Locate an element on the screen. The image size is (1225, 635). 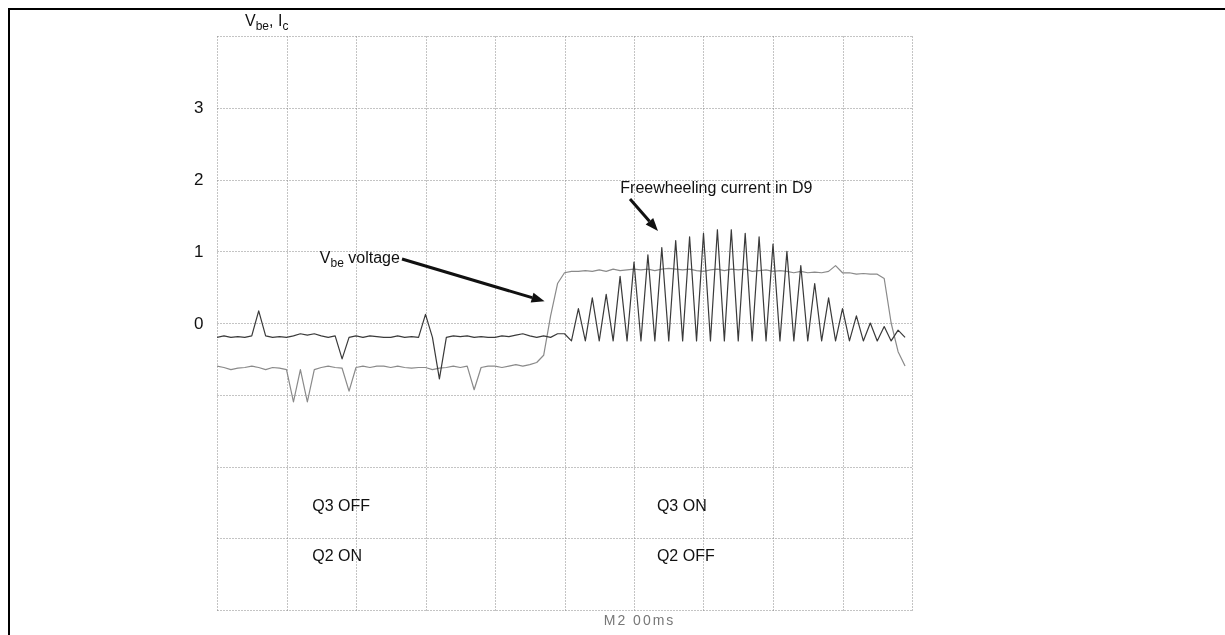
y-tick-label: 3 is located at coordinates (199, 108).